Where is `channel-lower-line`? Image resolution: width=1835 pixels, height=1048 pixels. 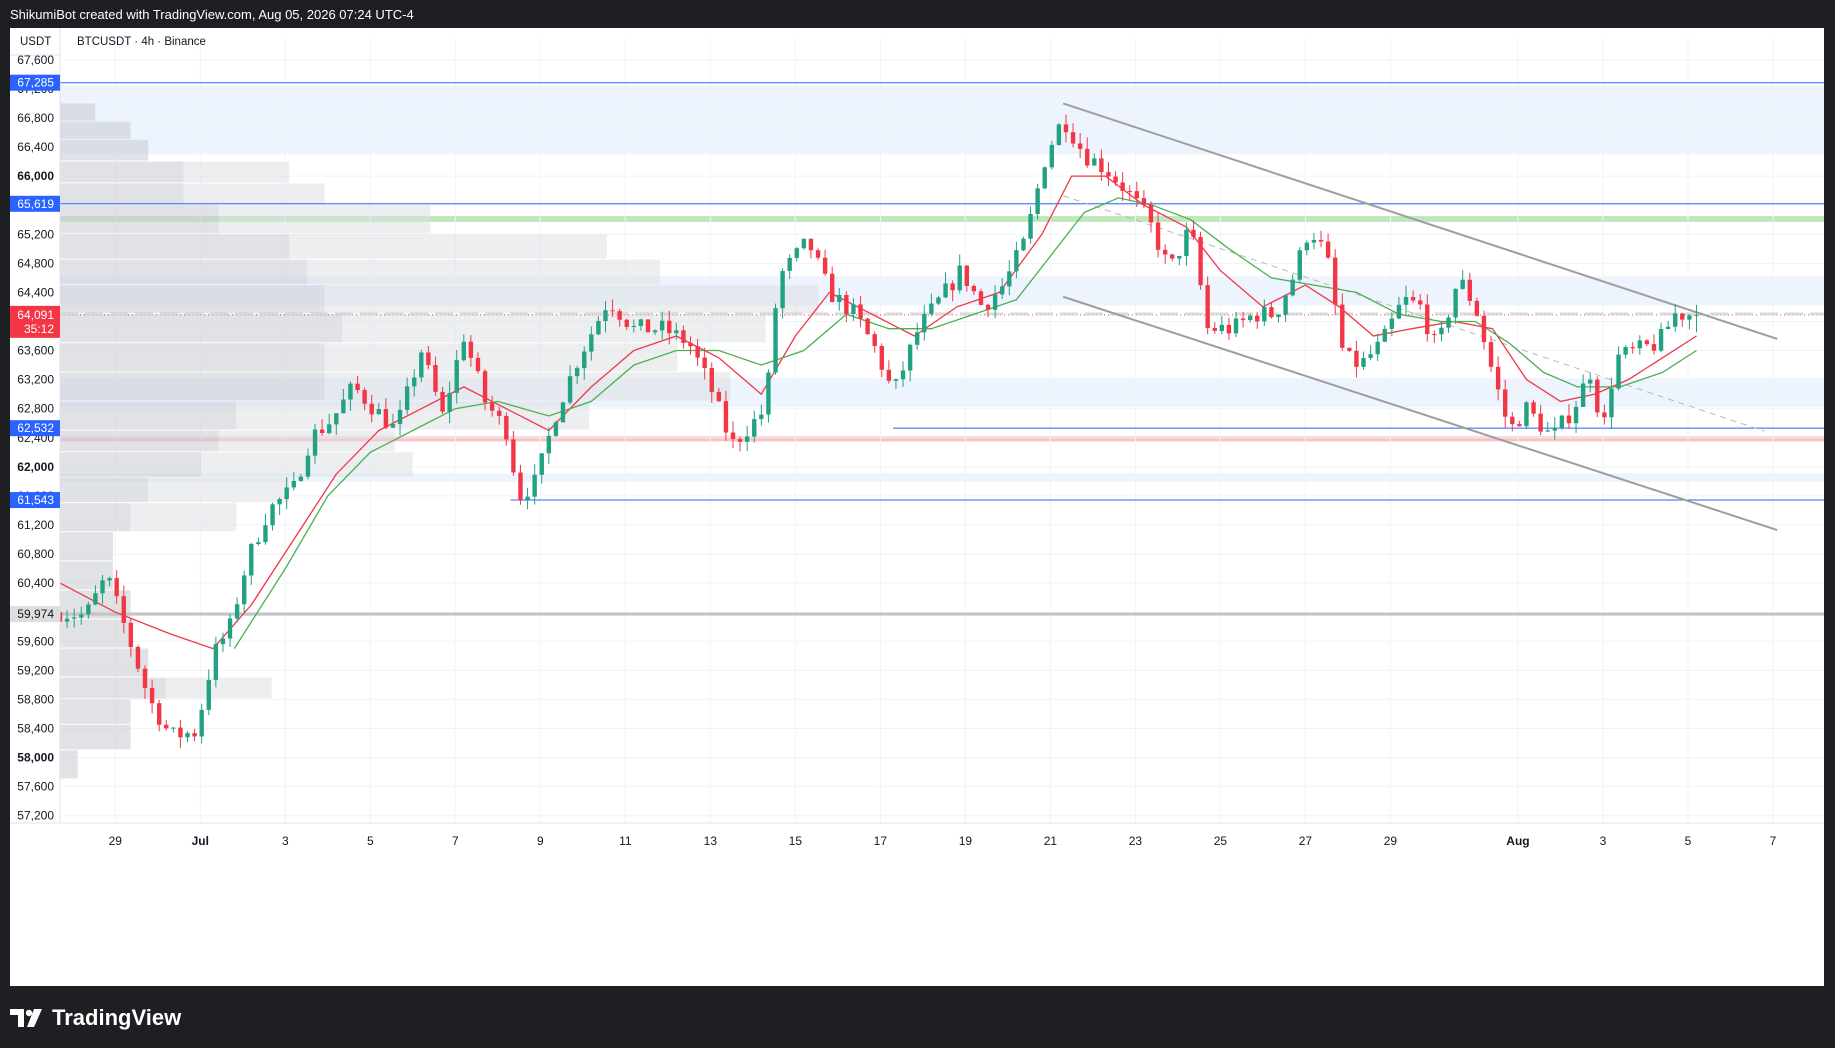
channel-lower-line is located at coordinates (1420, 413).